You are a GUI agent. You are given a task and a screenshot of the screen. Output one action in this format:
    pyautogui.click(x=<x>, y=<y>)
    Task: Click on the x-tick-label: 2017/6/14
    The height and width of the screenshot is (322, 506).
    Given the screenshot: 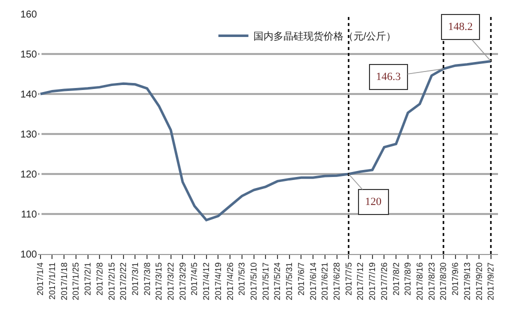 What is the action you would take?
    pyautogui.click(x=313, y=281)
    